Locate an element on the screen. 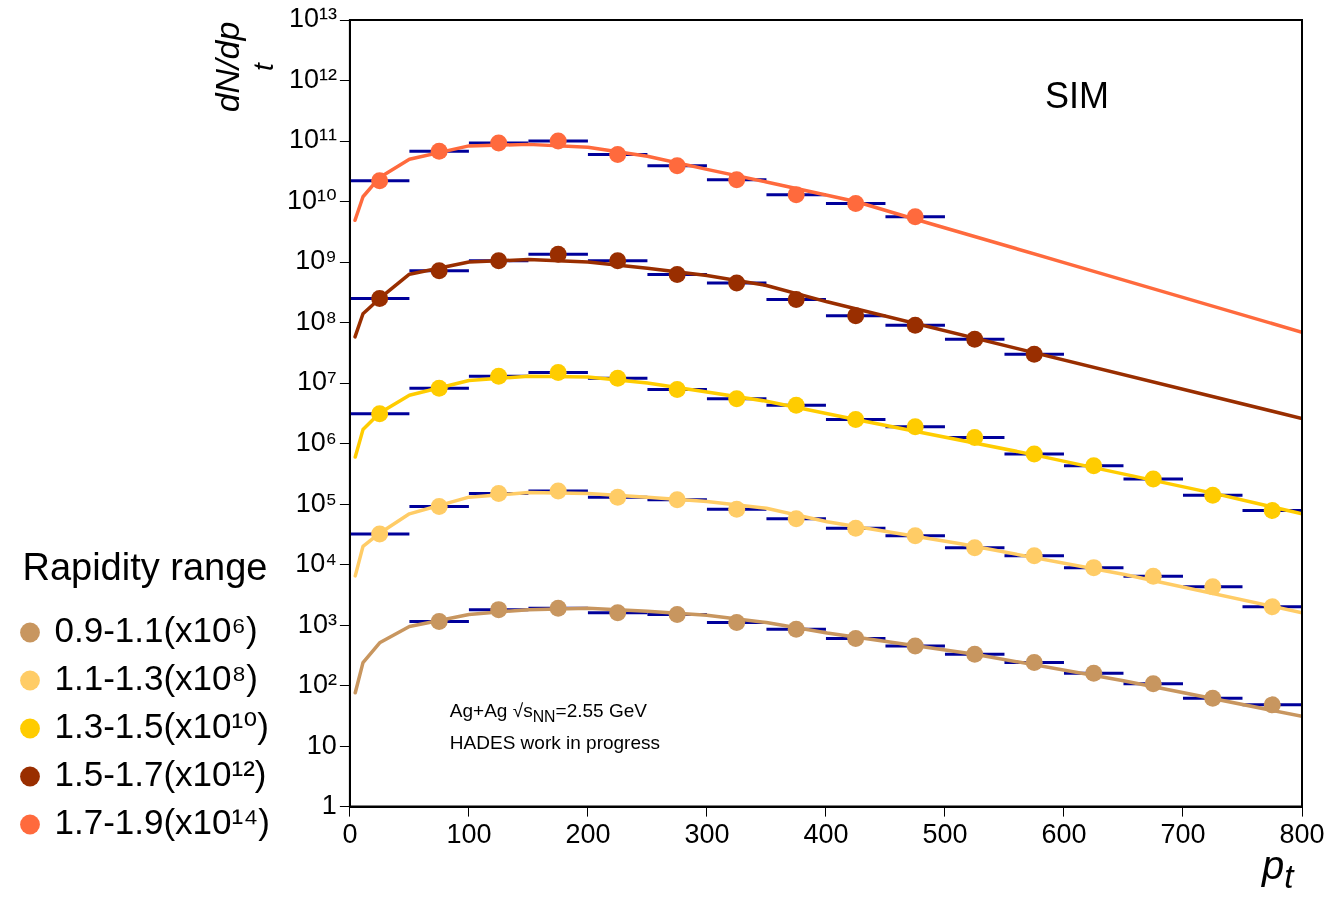 The image size is (1334, 915). y-tick-label: 10⁷ is located at coordinates (317, 381).